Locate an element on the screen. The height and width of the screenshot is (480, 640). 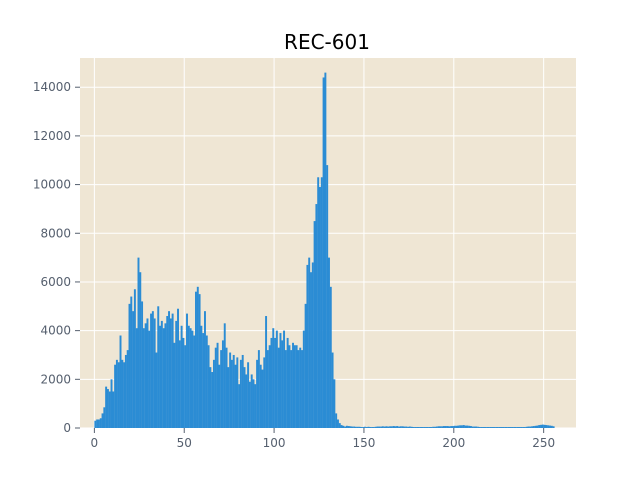
x-axis: 0 50 100 150 200 250 is located at coordinates (323, 439).